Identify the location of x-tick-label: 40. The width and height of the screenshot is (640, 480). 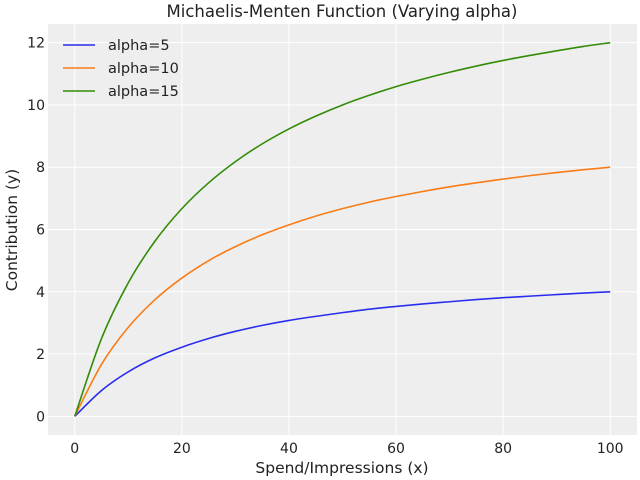
(289, 449).